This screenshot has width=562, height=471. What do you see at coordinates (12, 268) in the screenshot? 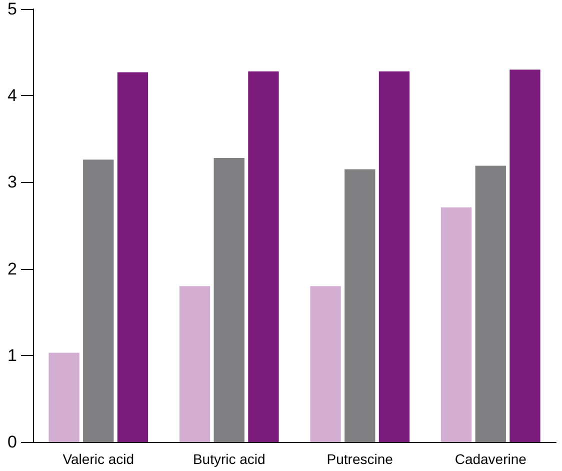
I see `y-tick-label: 2` at bounding box center [12, 268].